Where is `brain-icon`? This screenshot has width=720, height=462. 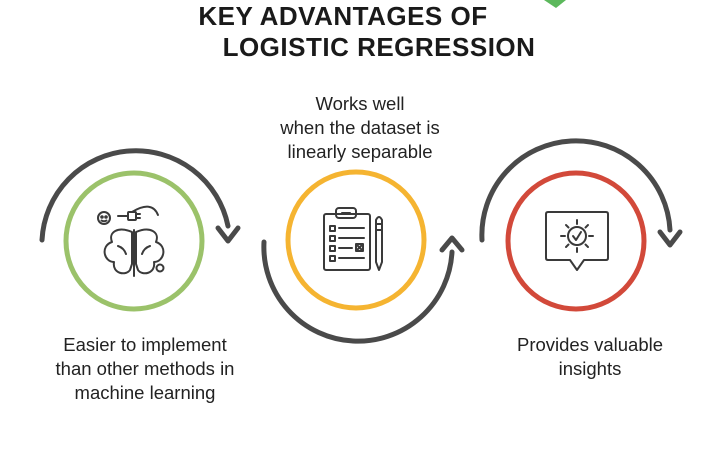 brain-icon is located at coordinates (131, 241).